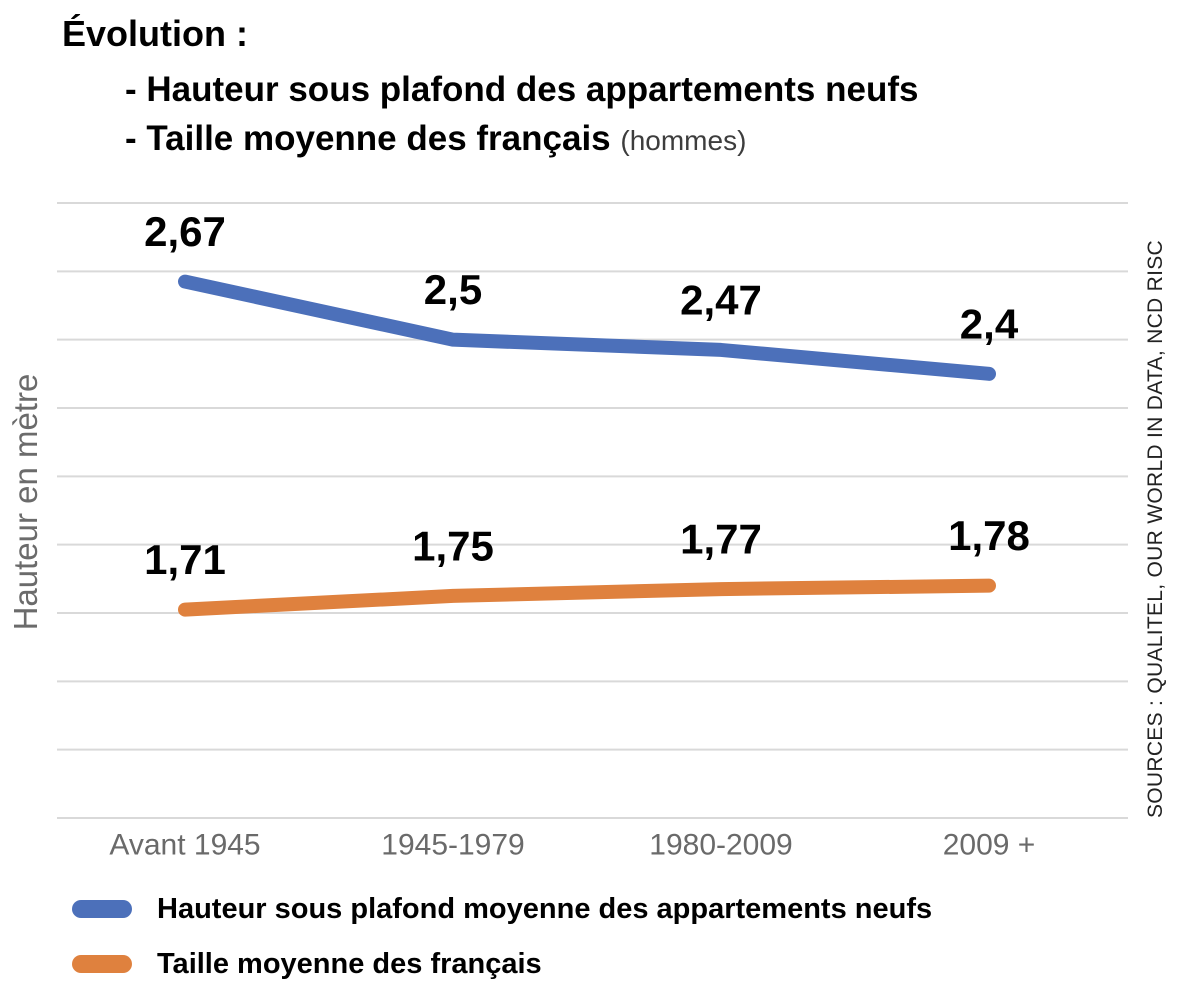 The height and width of the screenshot is (999, 1182). What do you see at coordinates (989, 323) in the screenshot?
I see `data-label: 2,4` at bounding box center [989, 323].